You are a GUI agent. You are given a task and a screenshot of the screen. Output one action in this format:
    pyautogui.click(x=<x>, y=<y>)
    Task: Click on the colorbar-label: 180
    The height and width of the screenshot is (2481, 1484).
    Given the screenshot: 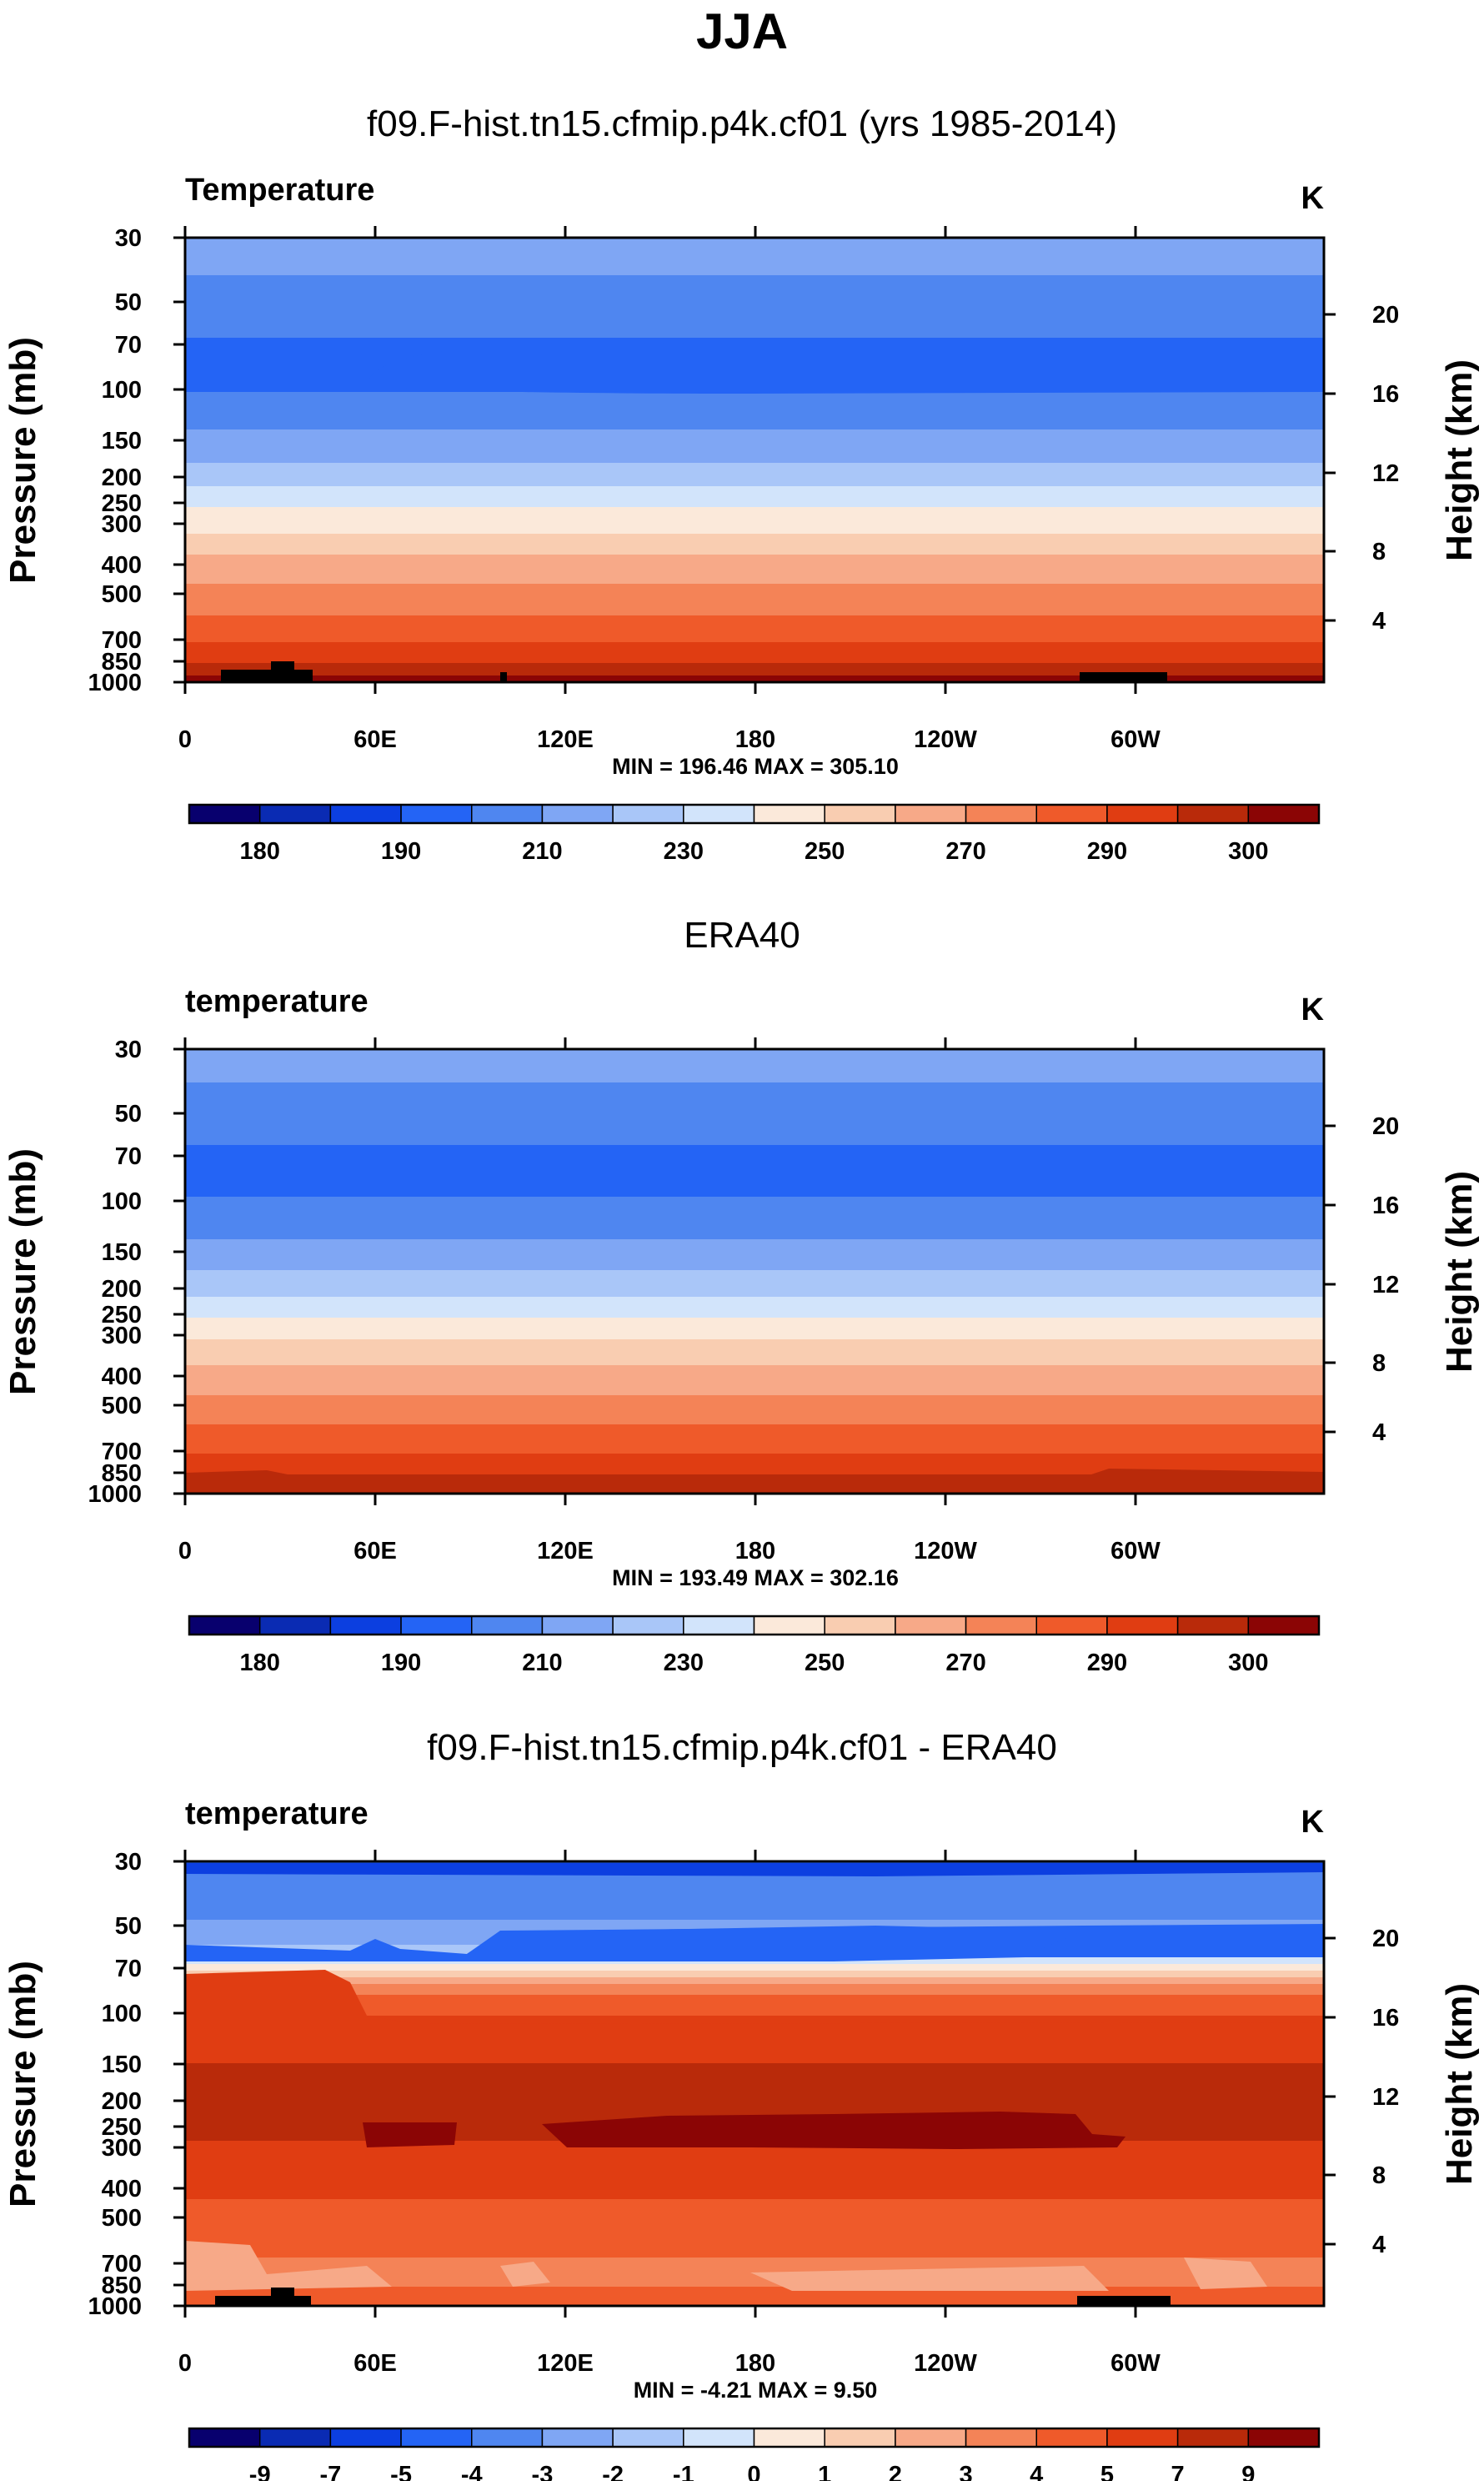 What is the action you would take?
    pyautogui.click(x=259, y=1663)
    